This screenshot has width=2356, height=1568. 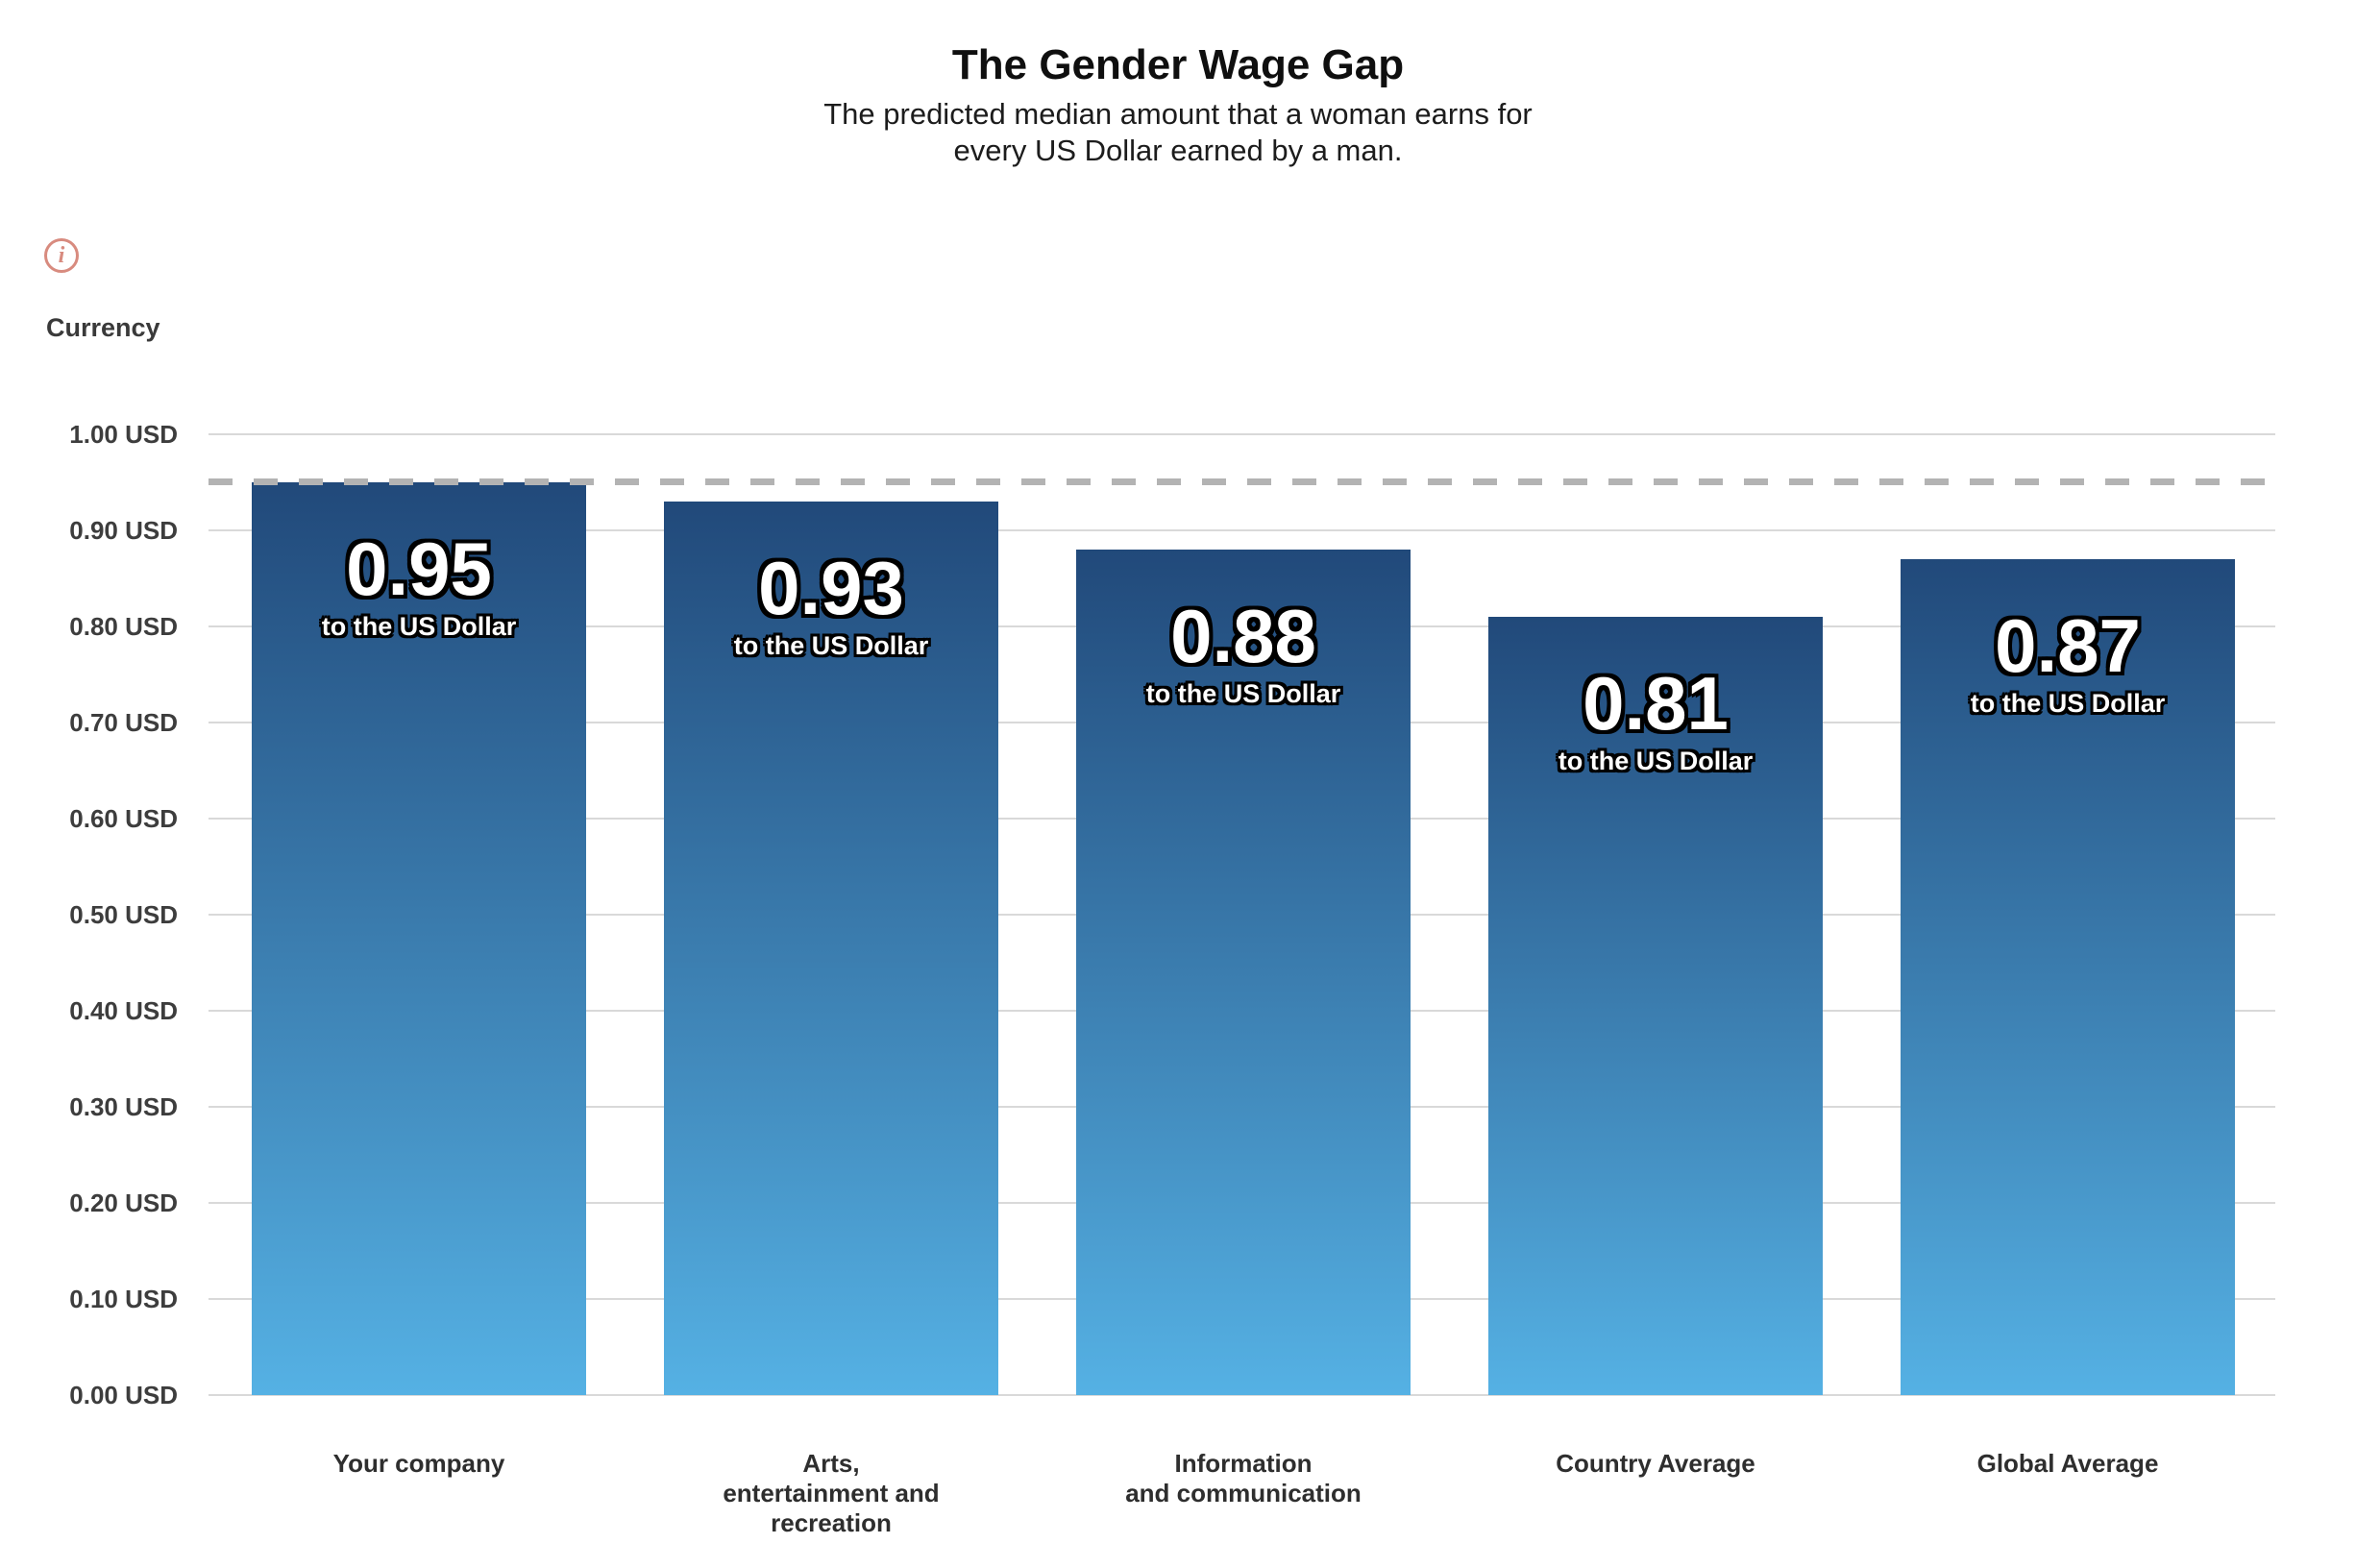 I want to click on bar-value-label: 0.87, so click(x=2068, y=645).